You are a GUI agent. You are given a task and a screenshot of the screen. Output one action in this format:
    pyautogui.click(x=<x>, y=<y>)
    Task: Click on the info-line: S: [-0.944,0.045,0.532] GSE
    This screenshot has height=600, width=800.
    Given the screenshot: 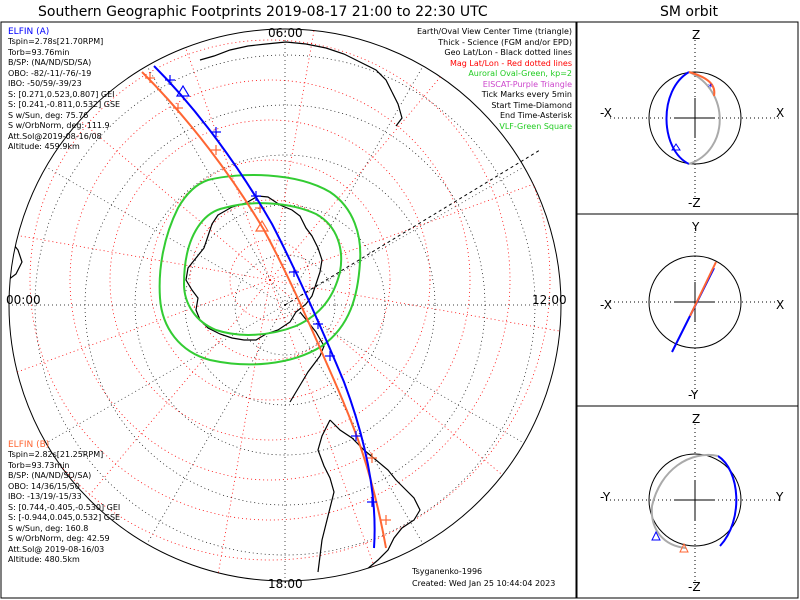 What is the action you would take?
    pyautogui.click(x=64, y=517)
    